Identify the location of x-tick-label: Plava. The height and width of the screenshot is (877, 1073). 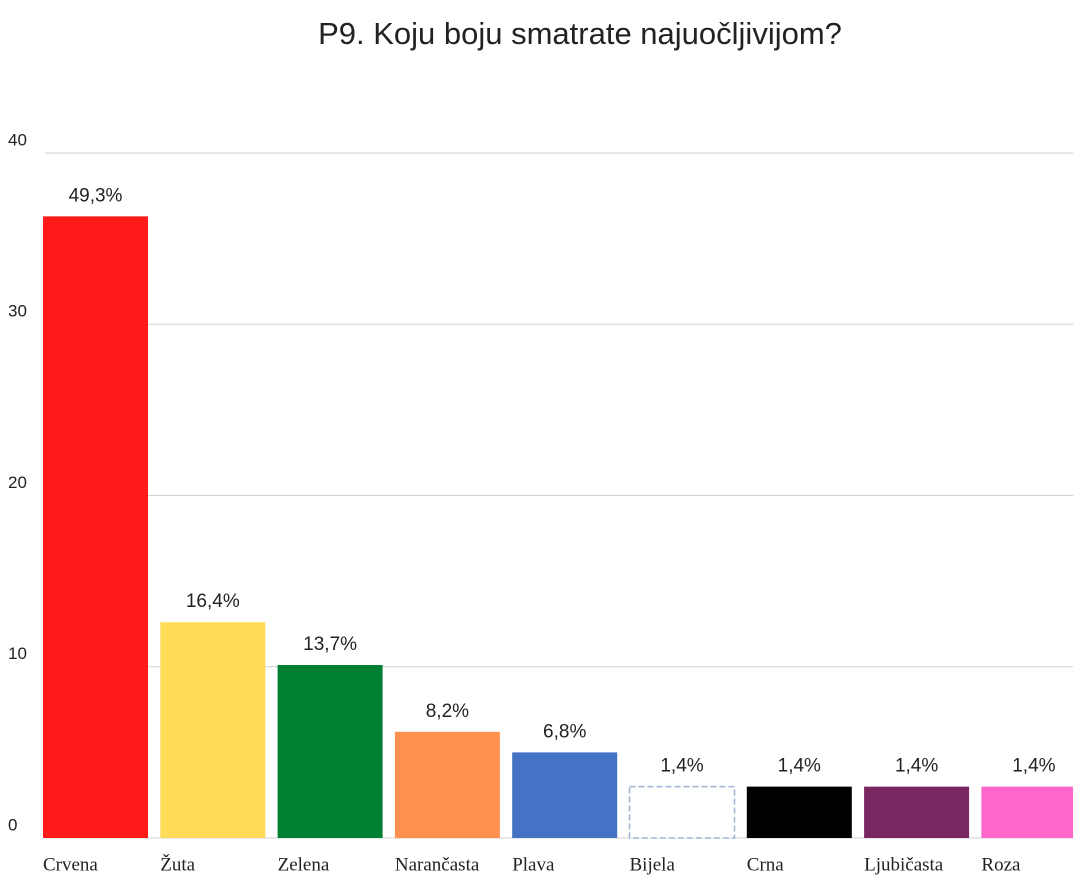
(533, 864).